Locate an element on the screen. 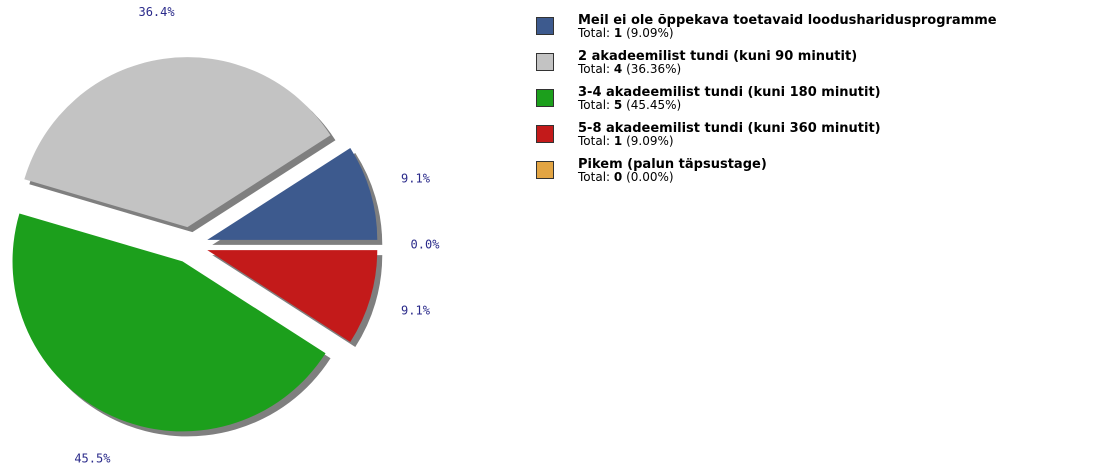 The height and width of the screenshot is (468, 1095). legend-name: 2 akadeemilist tundi (kuni 90 minutit) is located at coordinates (718, 56).